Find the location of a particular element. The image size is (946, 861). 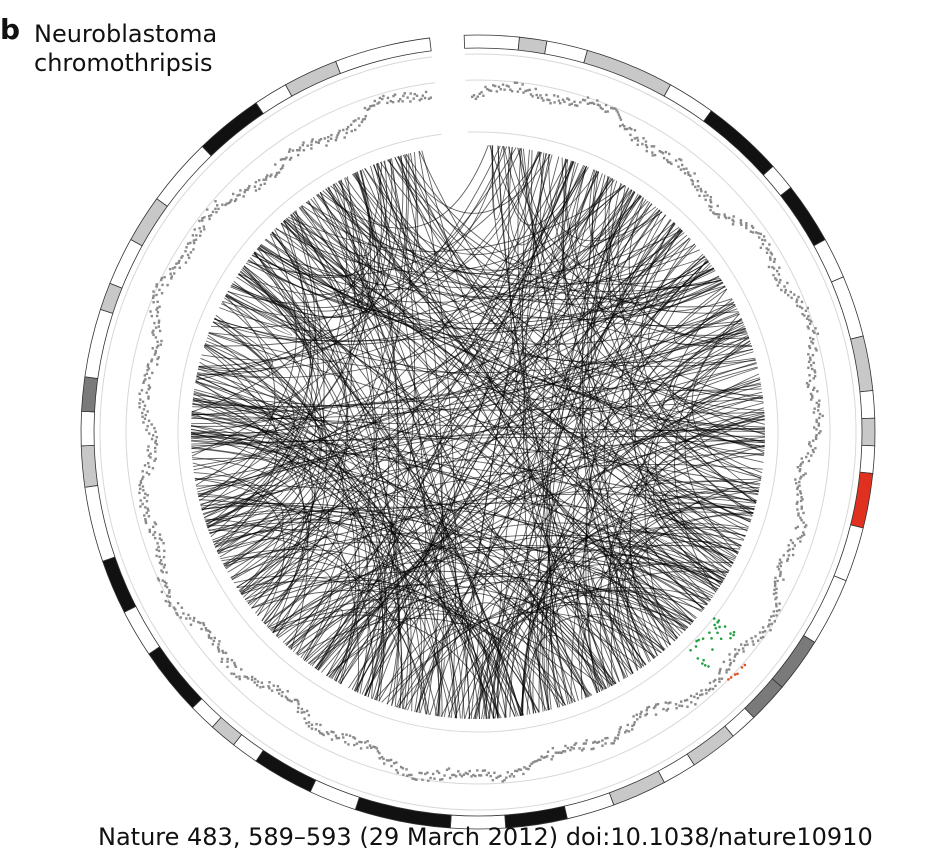

gain-point is located at coordinates (742, 667).